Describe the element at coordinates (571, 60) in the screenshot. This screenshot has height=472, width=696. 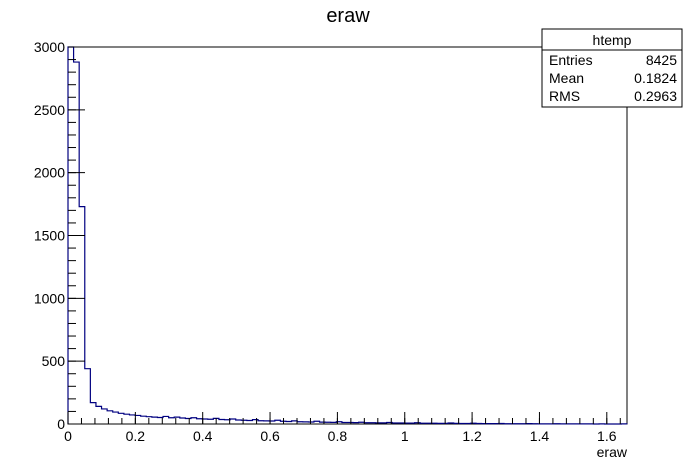
I see `stats-entries-label: Entries` at that location.